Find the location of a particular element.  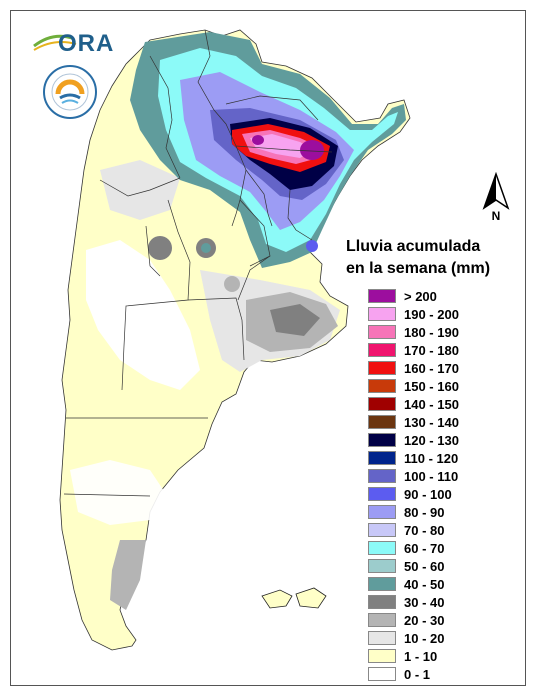

legend-label: 100 - 110 is located at coordinates (431, 476).